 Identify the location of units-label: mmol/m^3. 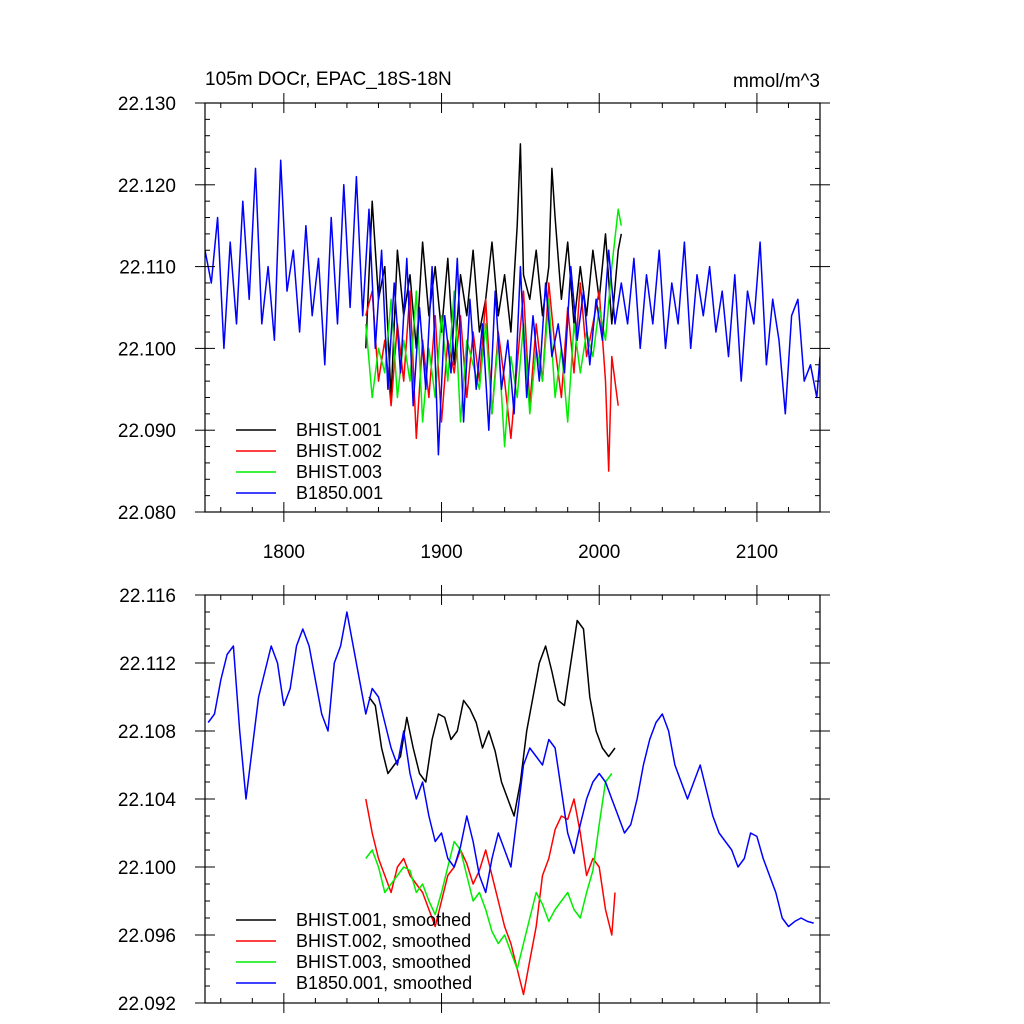
(776, 81).